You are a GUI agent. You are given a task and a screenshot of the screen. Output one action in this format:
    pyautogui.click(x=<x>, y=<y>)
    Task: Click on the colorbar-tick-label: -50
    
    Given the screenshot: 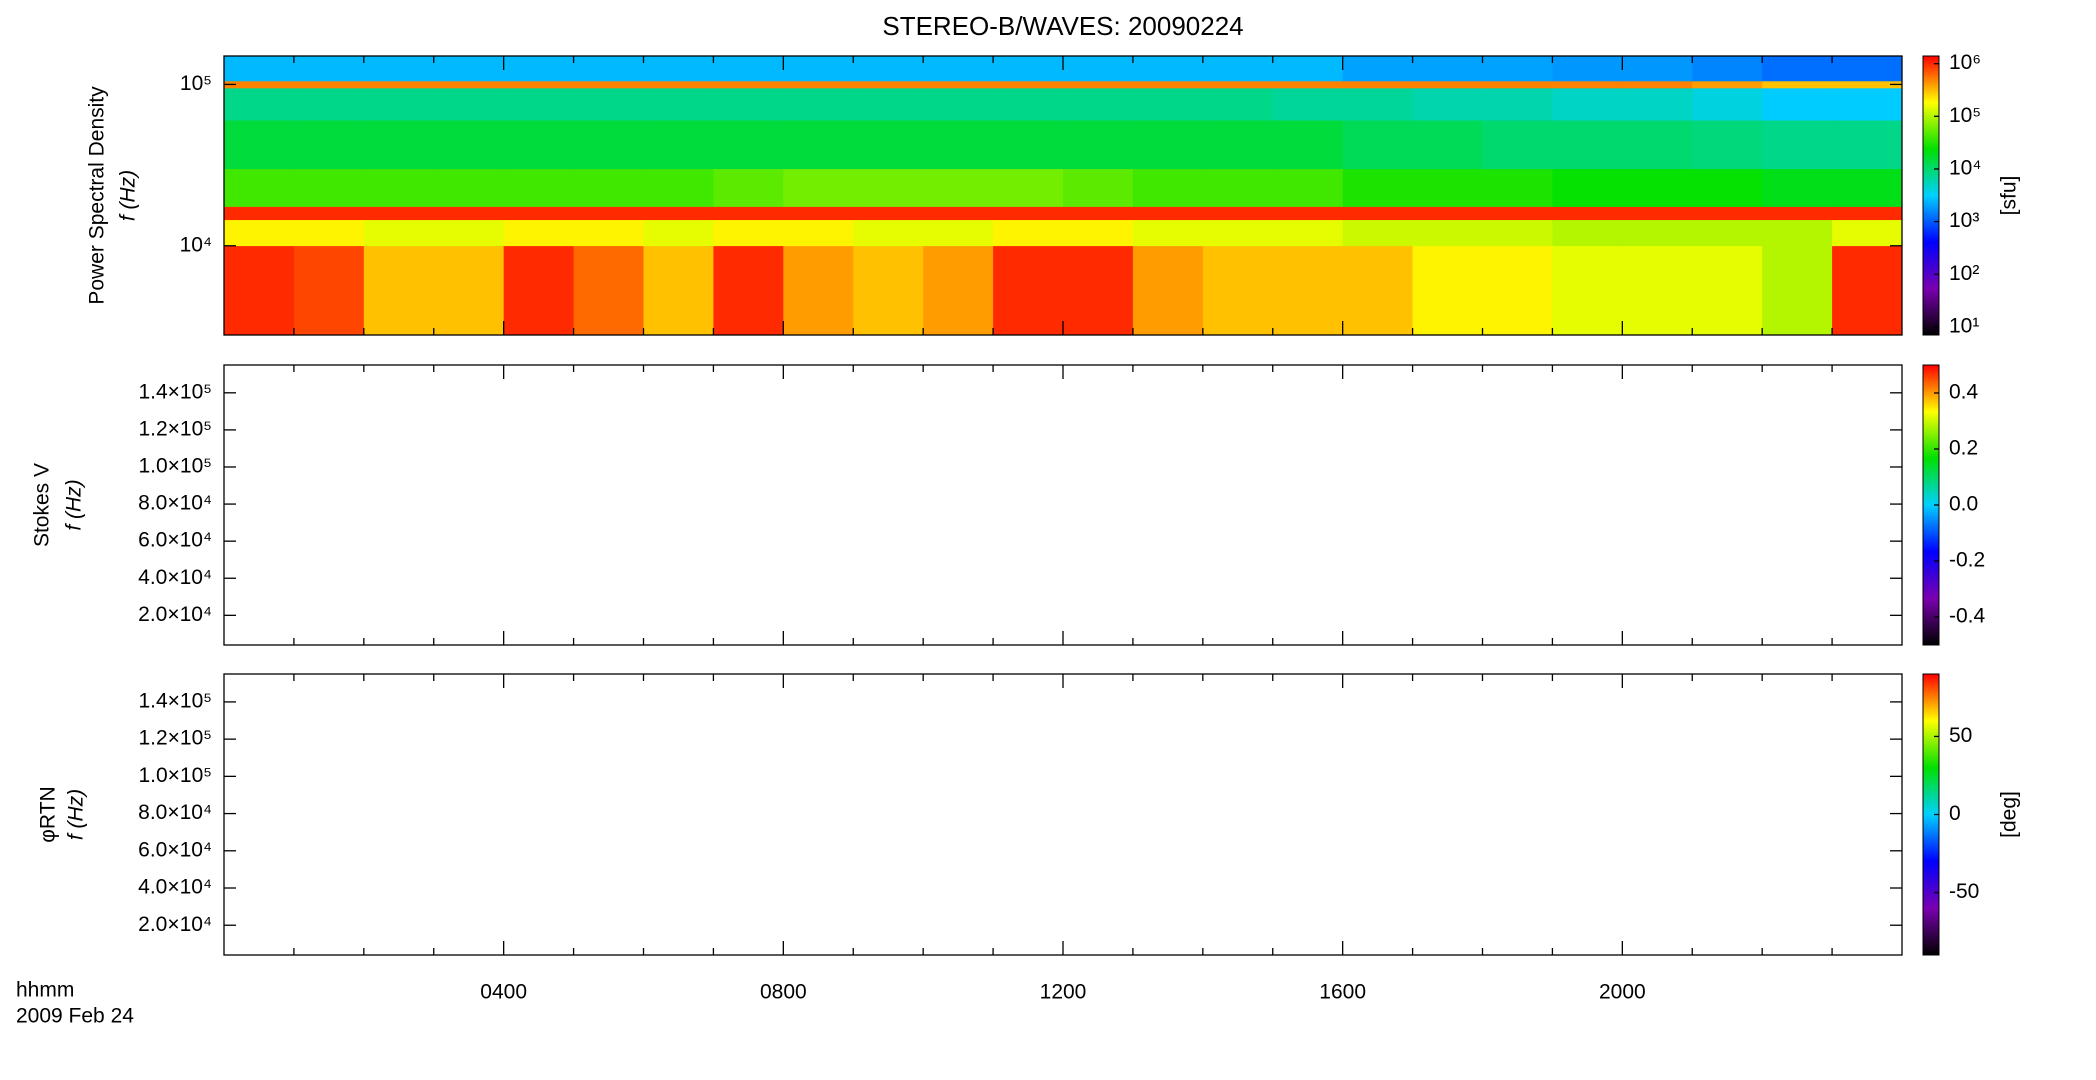 What is the action you would take?
    pyautogui.click(x=1964, y=891)
    